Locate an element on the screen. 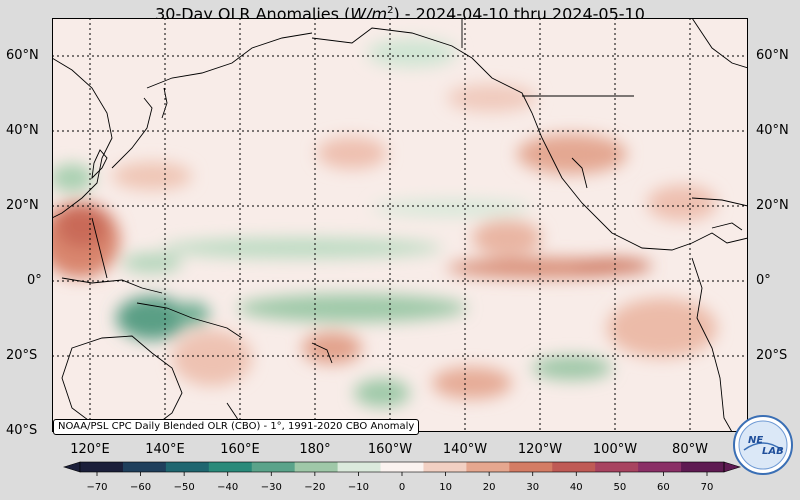 The height and width of the screenshot is (500, 800). lat-label-left: 20°S is located at coordinates (22, 355).